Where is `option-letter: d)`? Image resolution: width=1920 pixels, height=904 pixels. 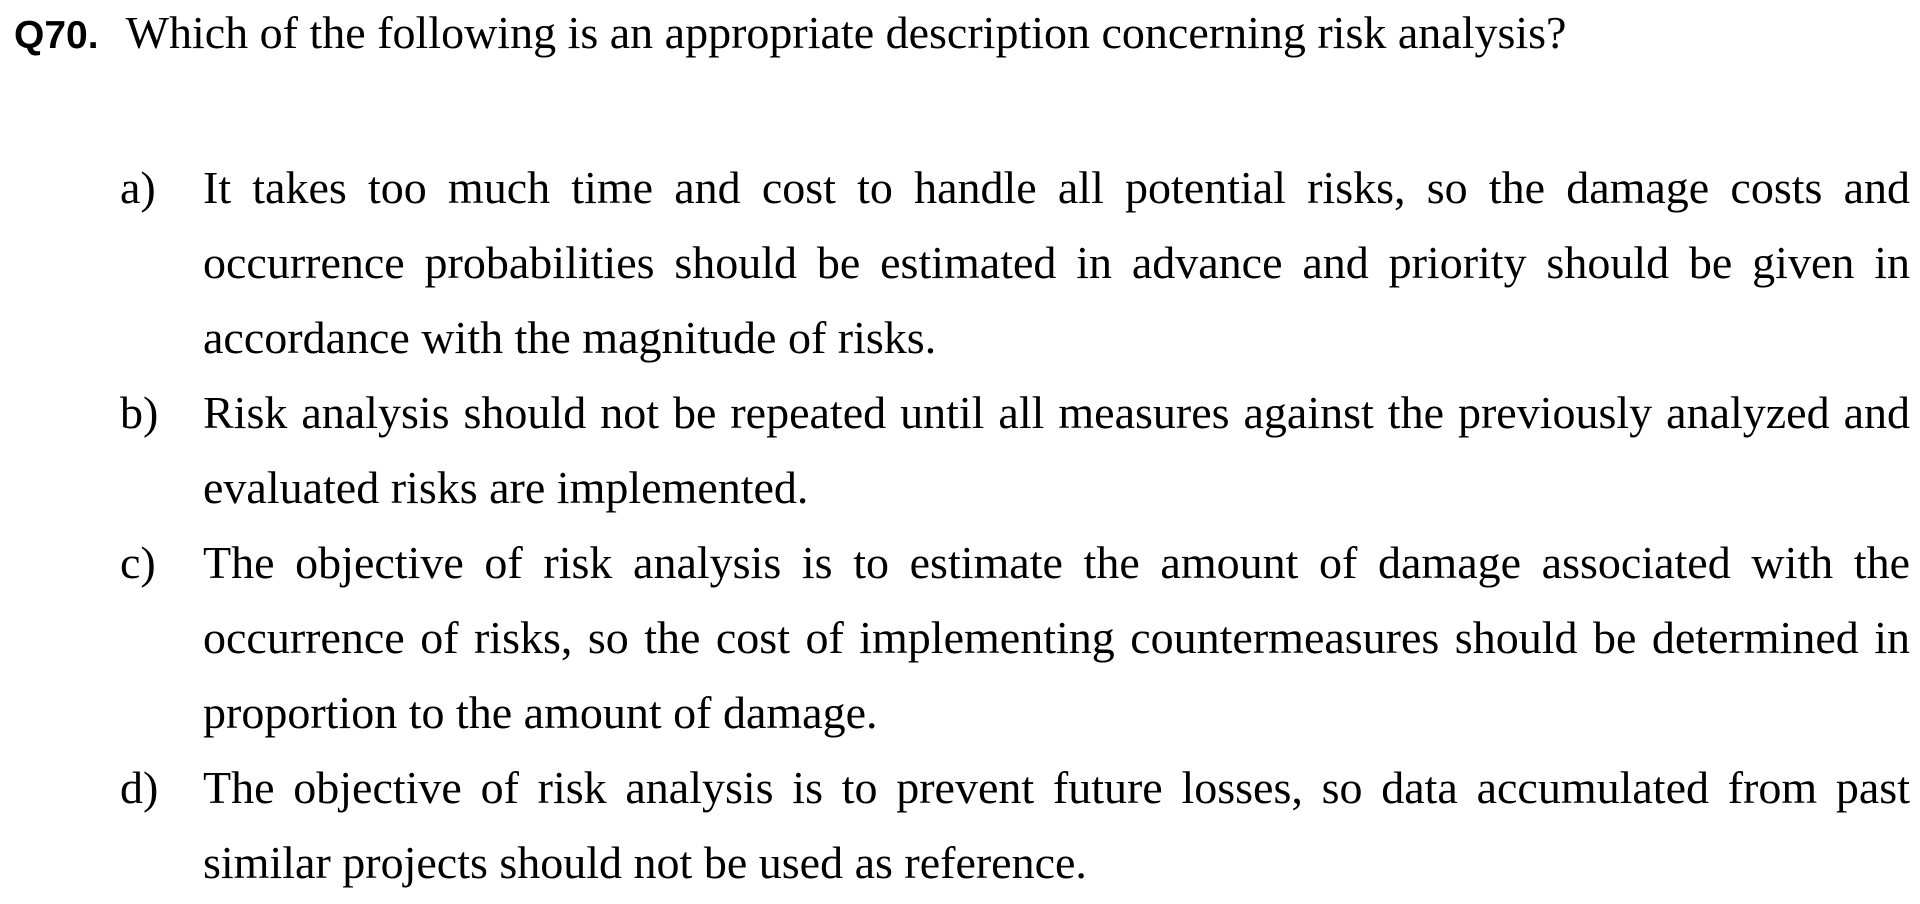
option-letter: d) is located at coordinates (139, 787).